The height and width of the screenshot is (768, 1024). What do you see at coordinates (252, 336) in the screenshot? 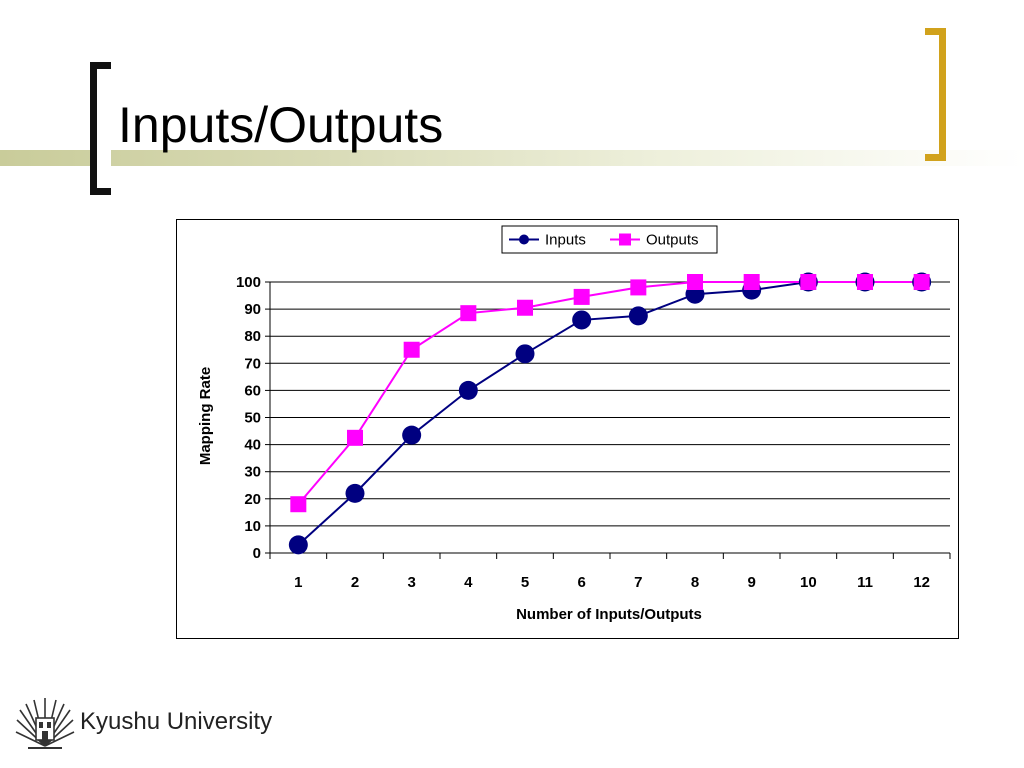
I see `y-tick-label: 80` at bounding box center [252, 336].